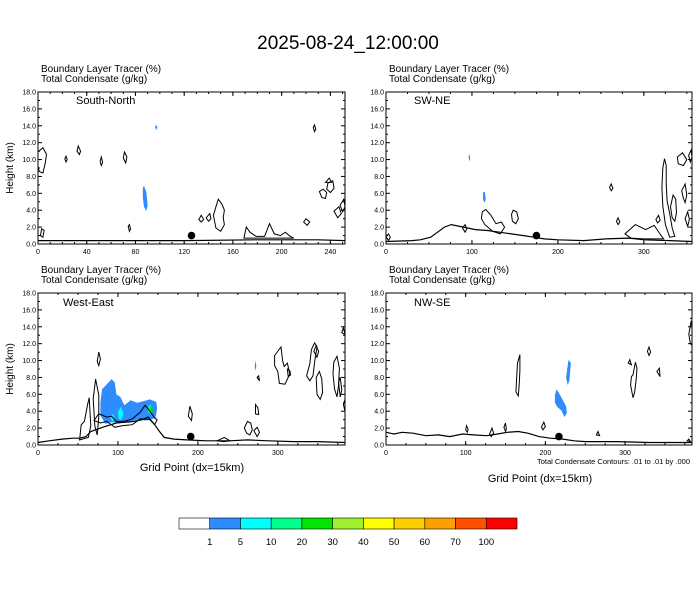 The height and width of the screenshot is (612, 696). What do you see at coordinates (377, 361) in the screenshot?
I see `y-tick-label: 10.0` at bounding box center [377, 361].